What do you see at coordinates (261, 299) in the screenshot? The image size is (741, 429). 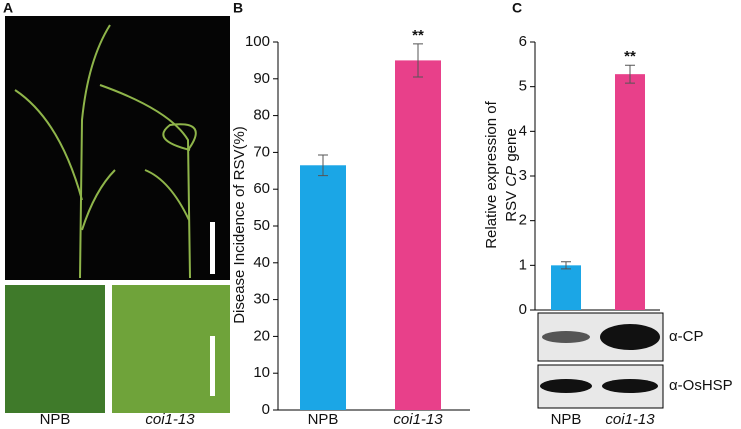 I see `y-tick-label: 30` at bounding box center [261, 299].